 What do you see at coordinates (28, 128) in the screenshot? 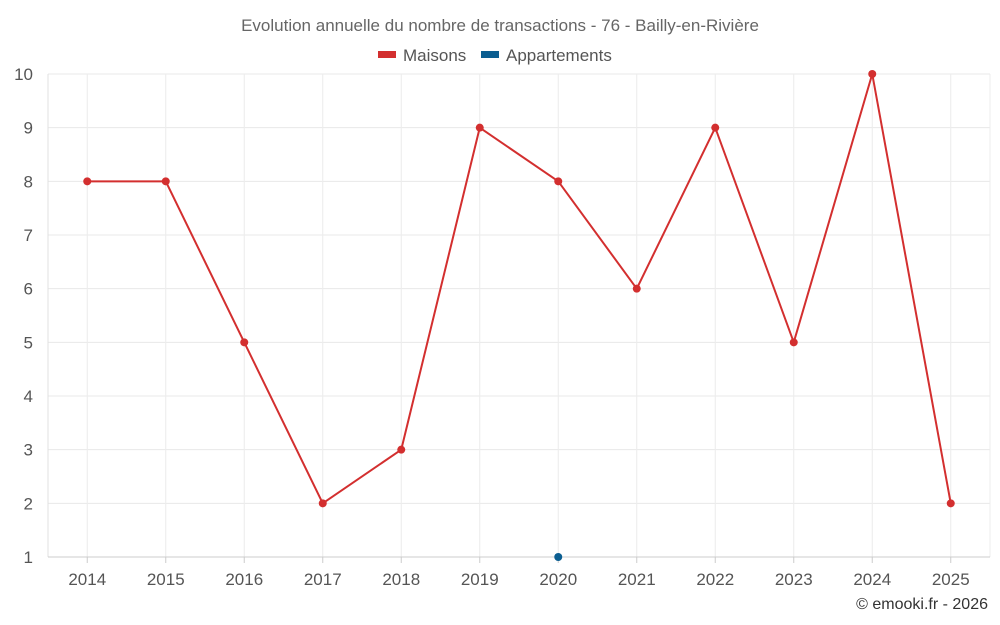
I see `y-tick-label: 9` at bounding box center [28, 128].